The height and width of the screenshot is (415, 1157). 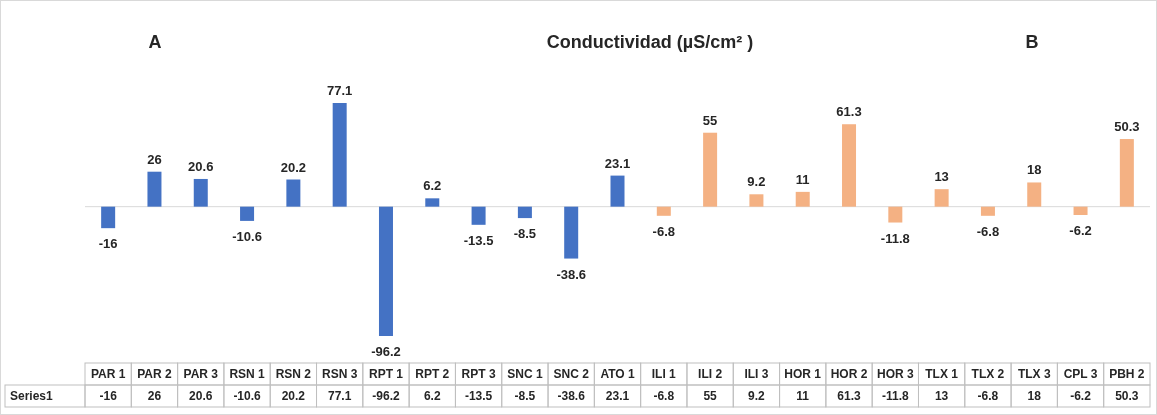 What do you see at coordinates (1127, 374) in the screenshot?
I see `x-tick-label: PBH 2` at bounding box center [1127, 374].